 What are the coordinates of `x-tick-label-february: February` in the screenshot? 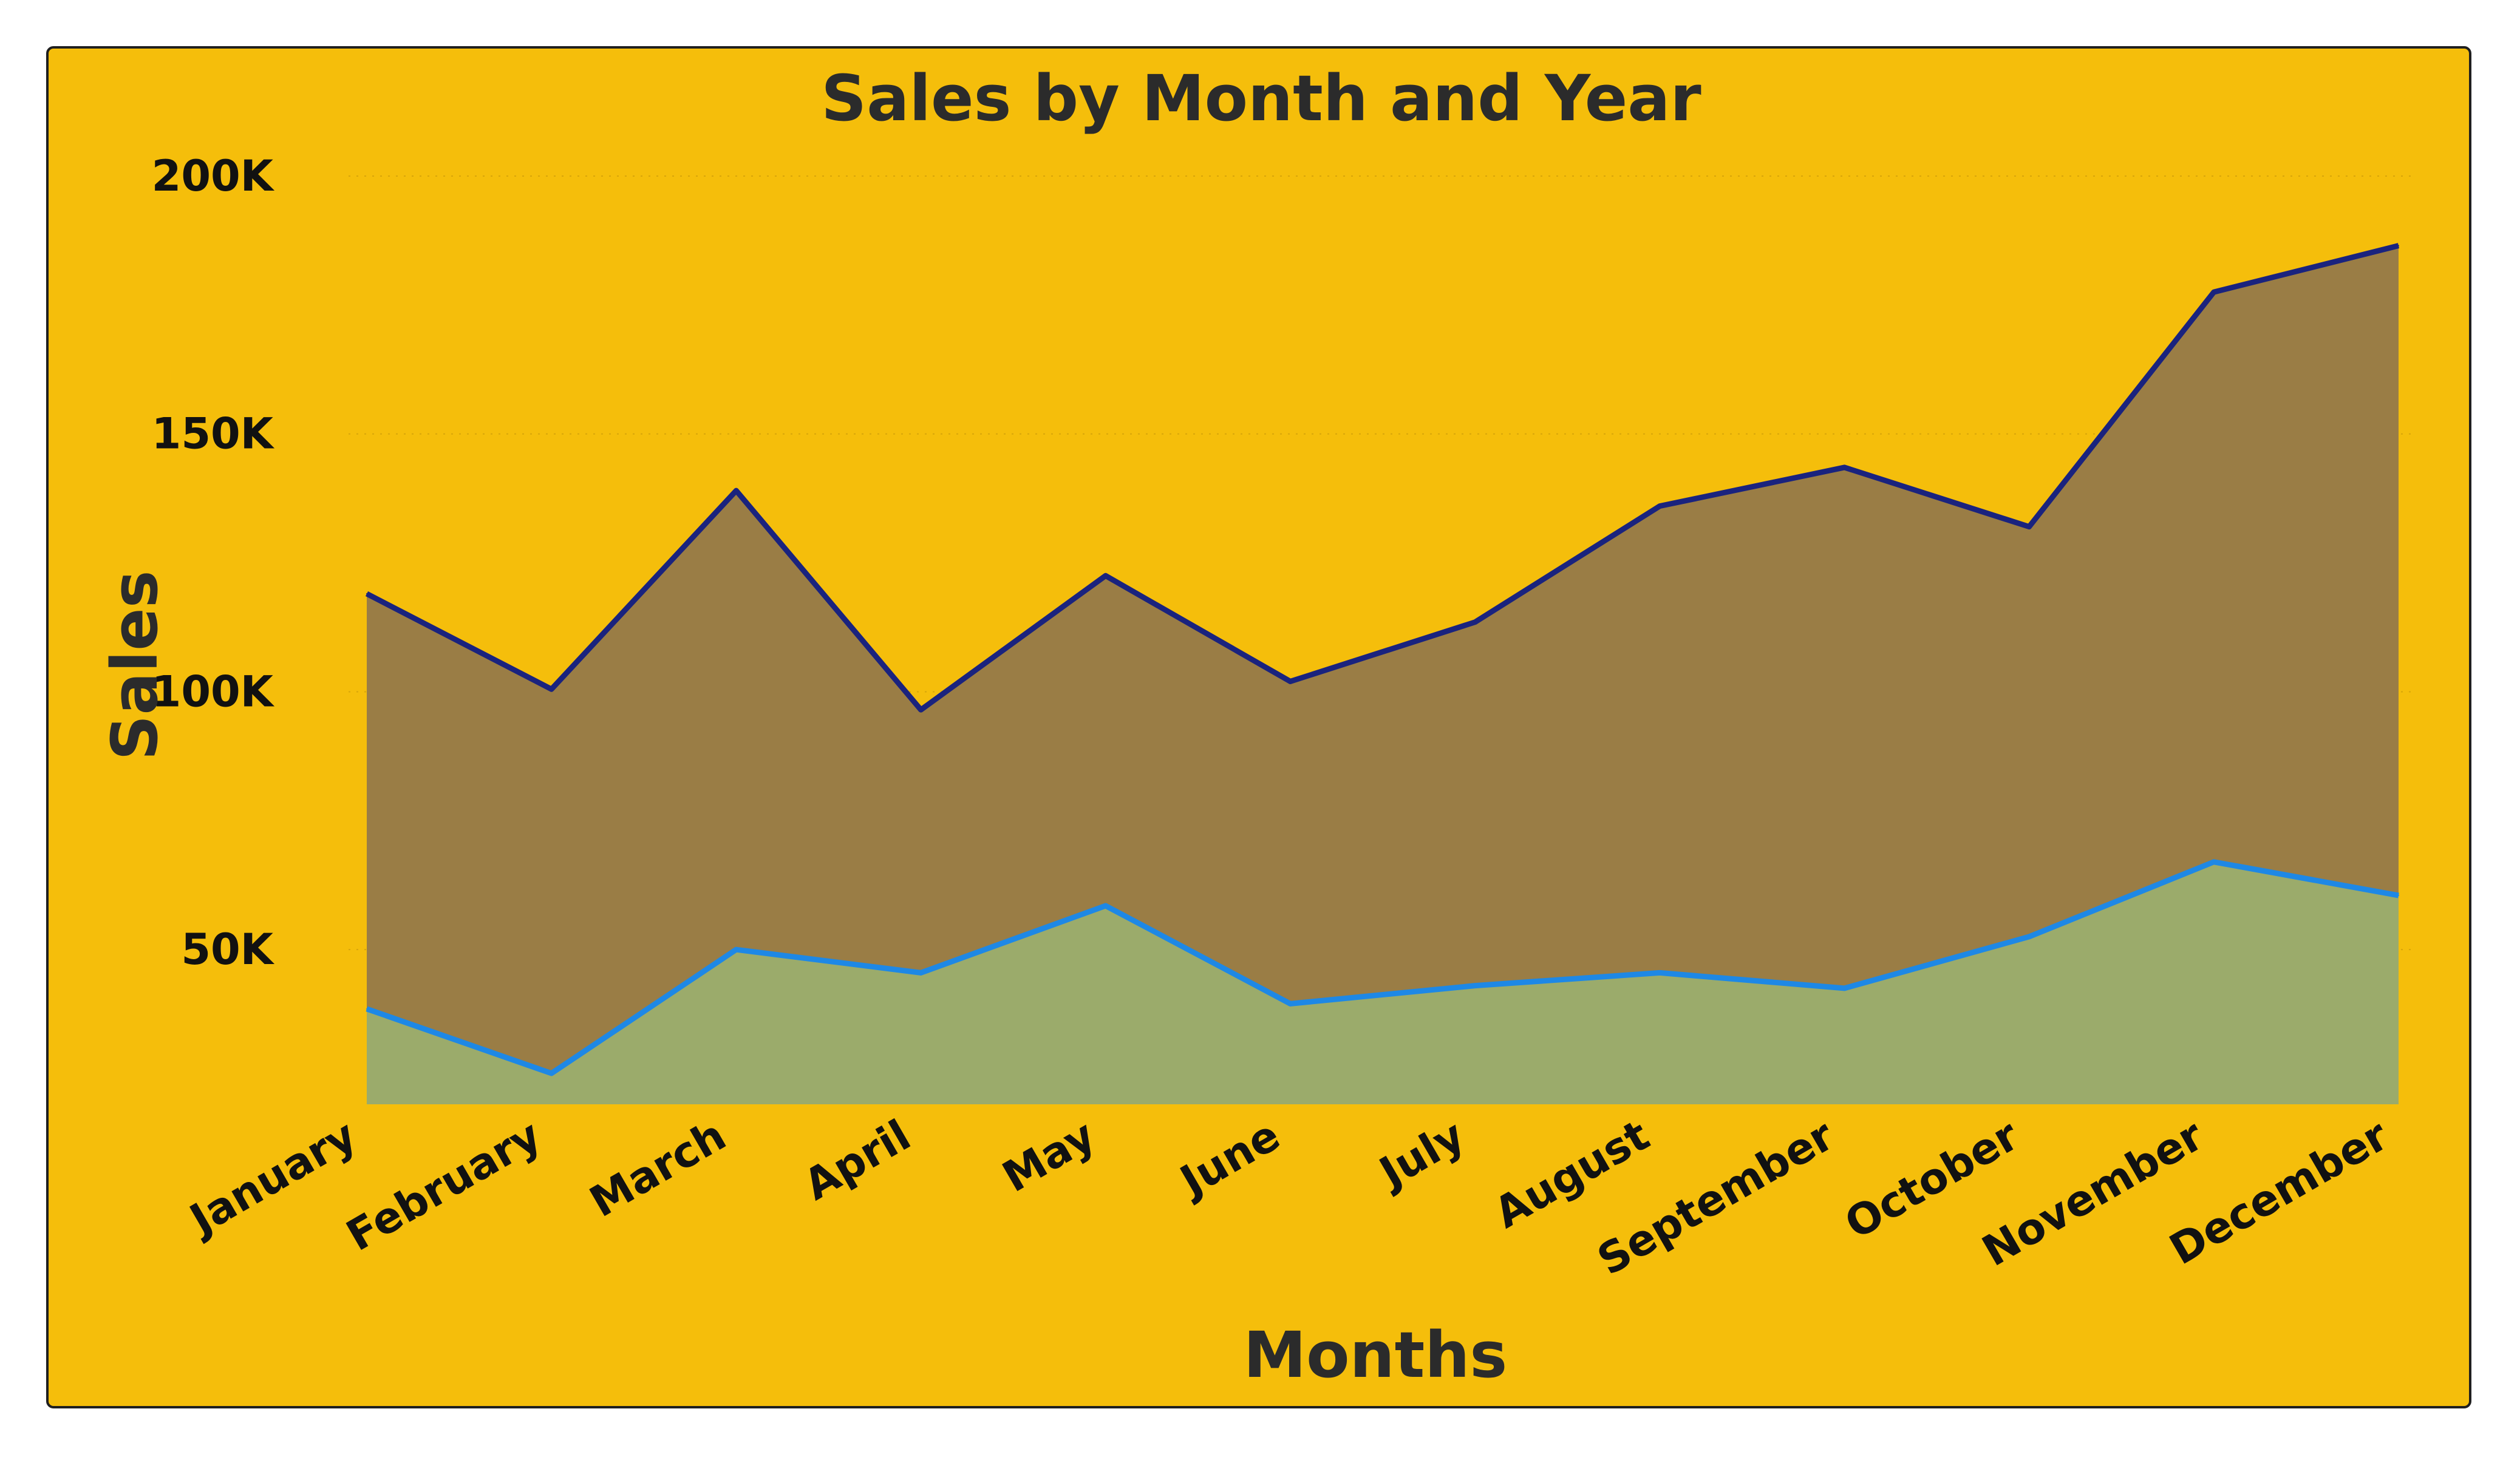 It's located at (444, 1185).